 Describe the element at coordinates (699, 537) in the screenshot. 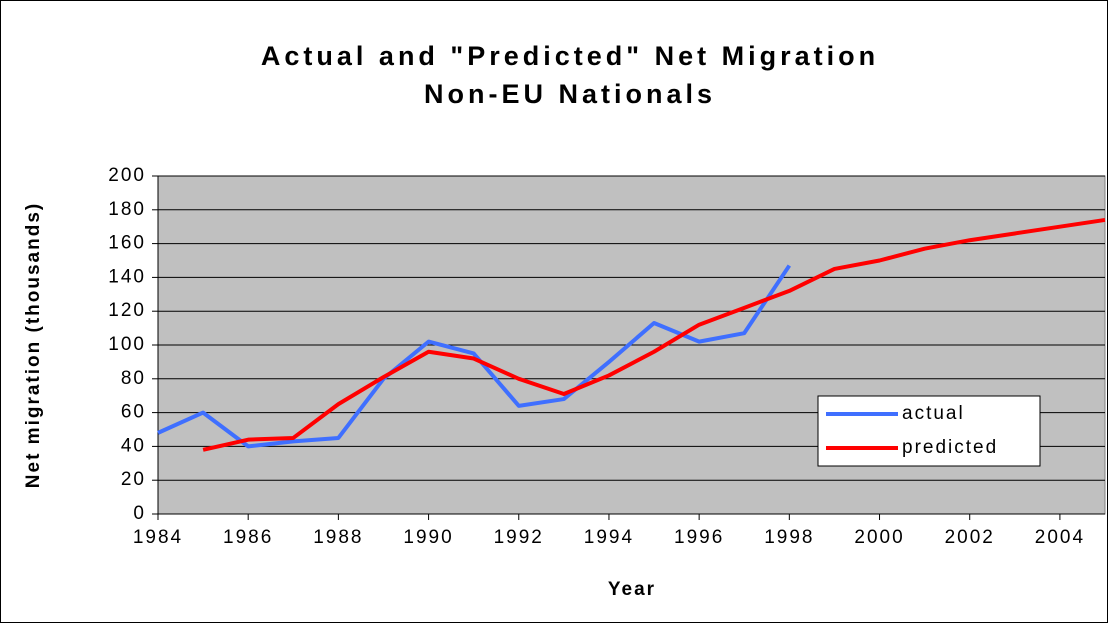

I see `x-tick-label: 1996` at that location.